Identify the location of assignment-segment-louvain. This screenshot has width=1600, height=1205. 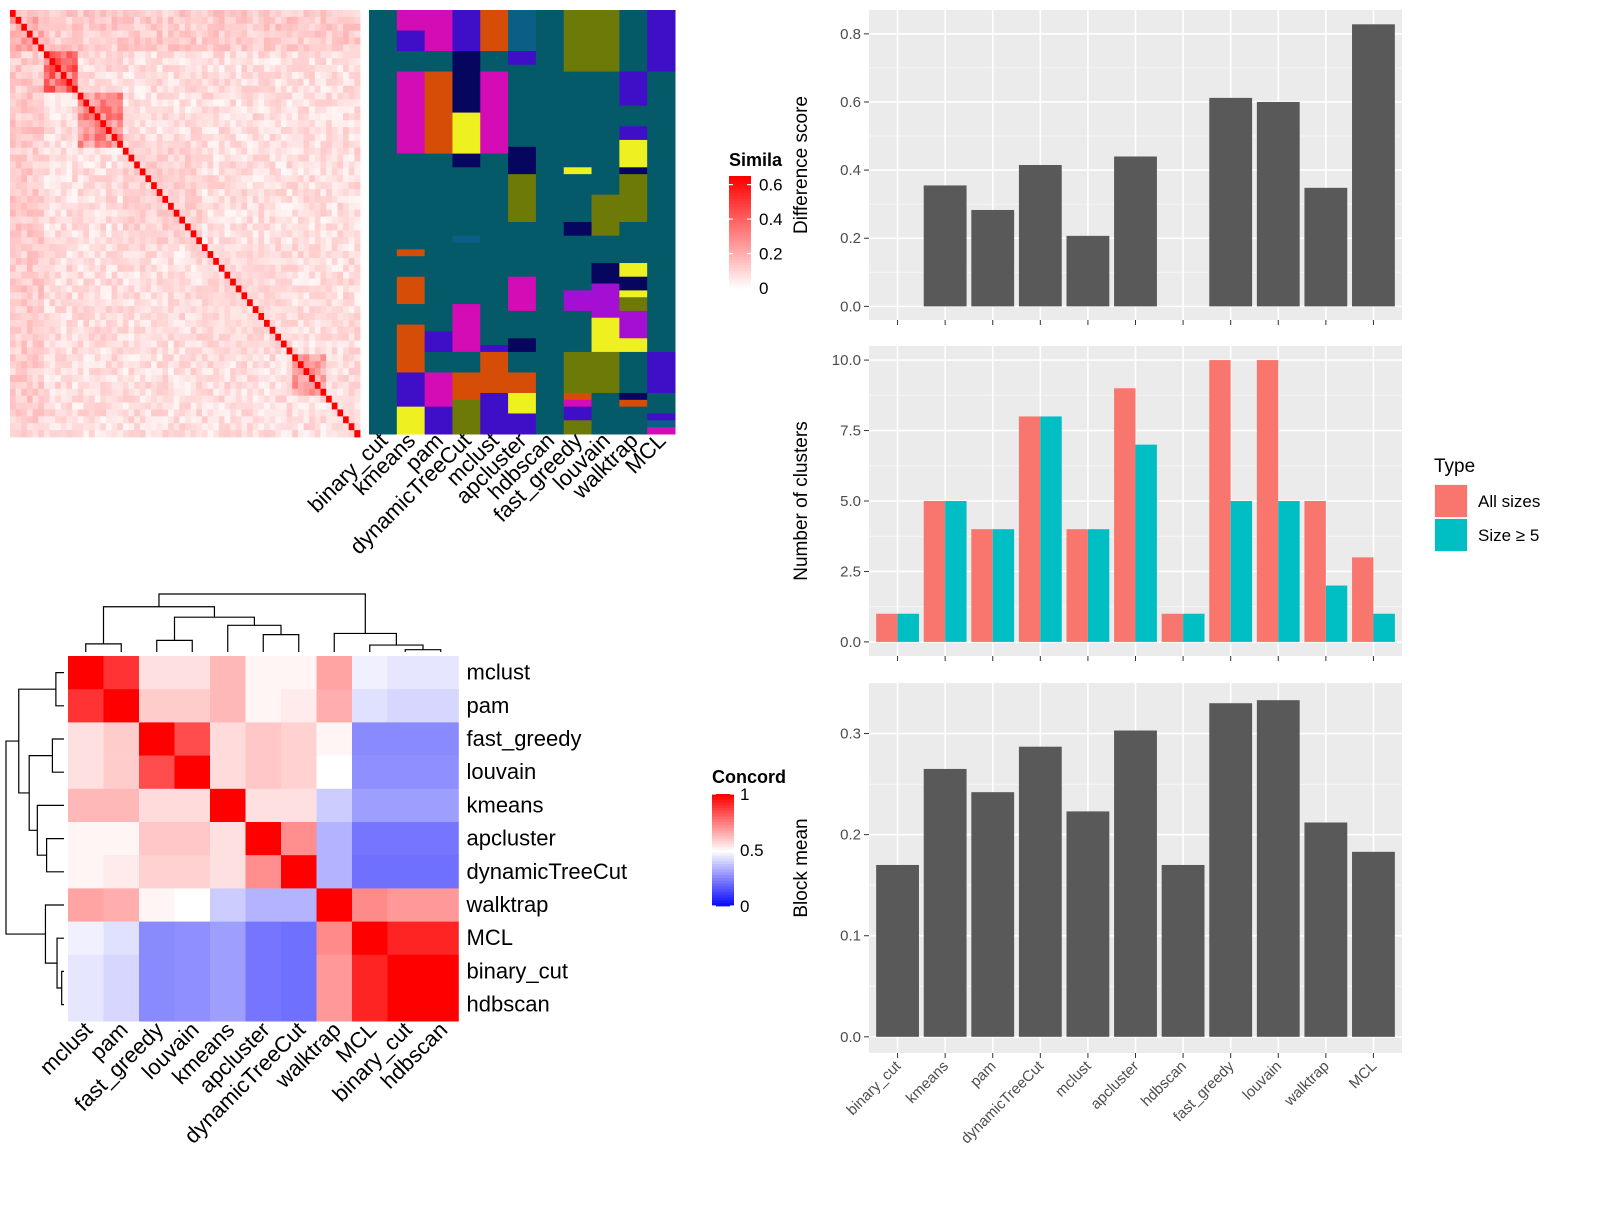
(605, 249).